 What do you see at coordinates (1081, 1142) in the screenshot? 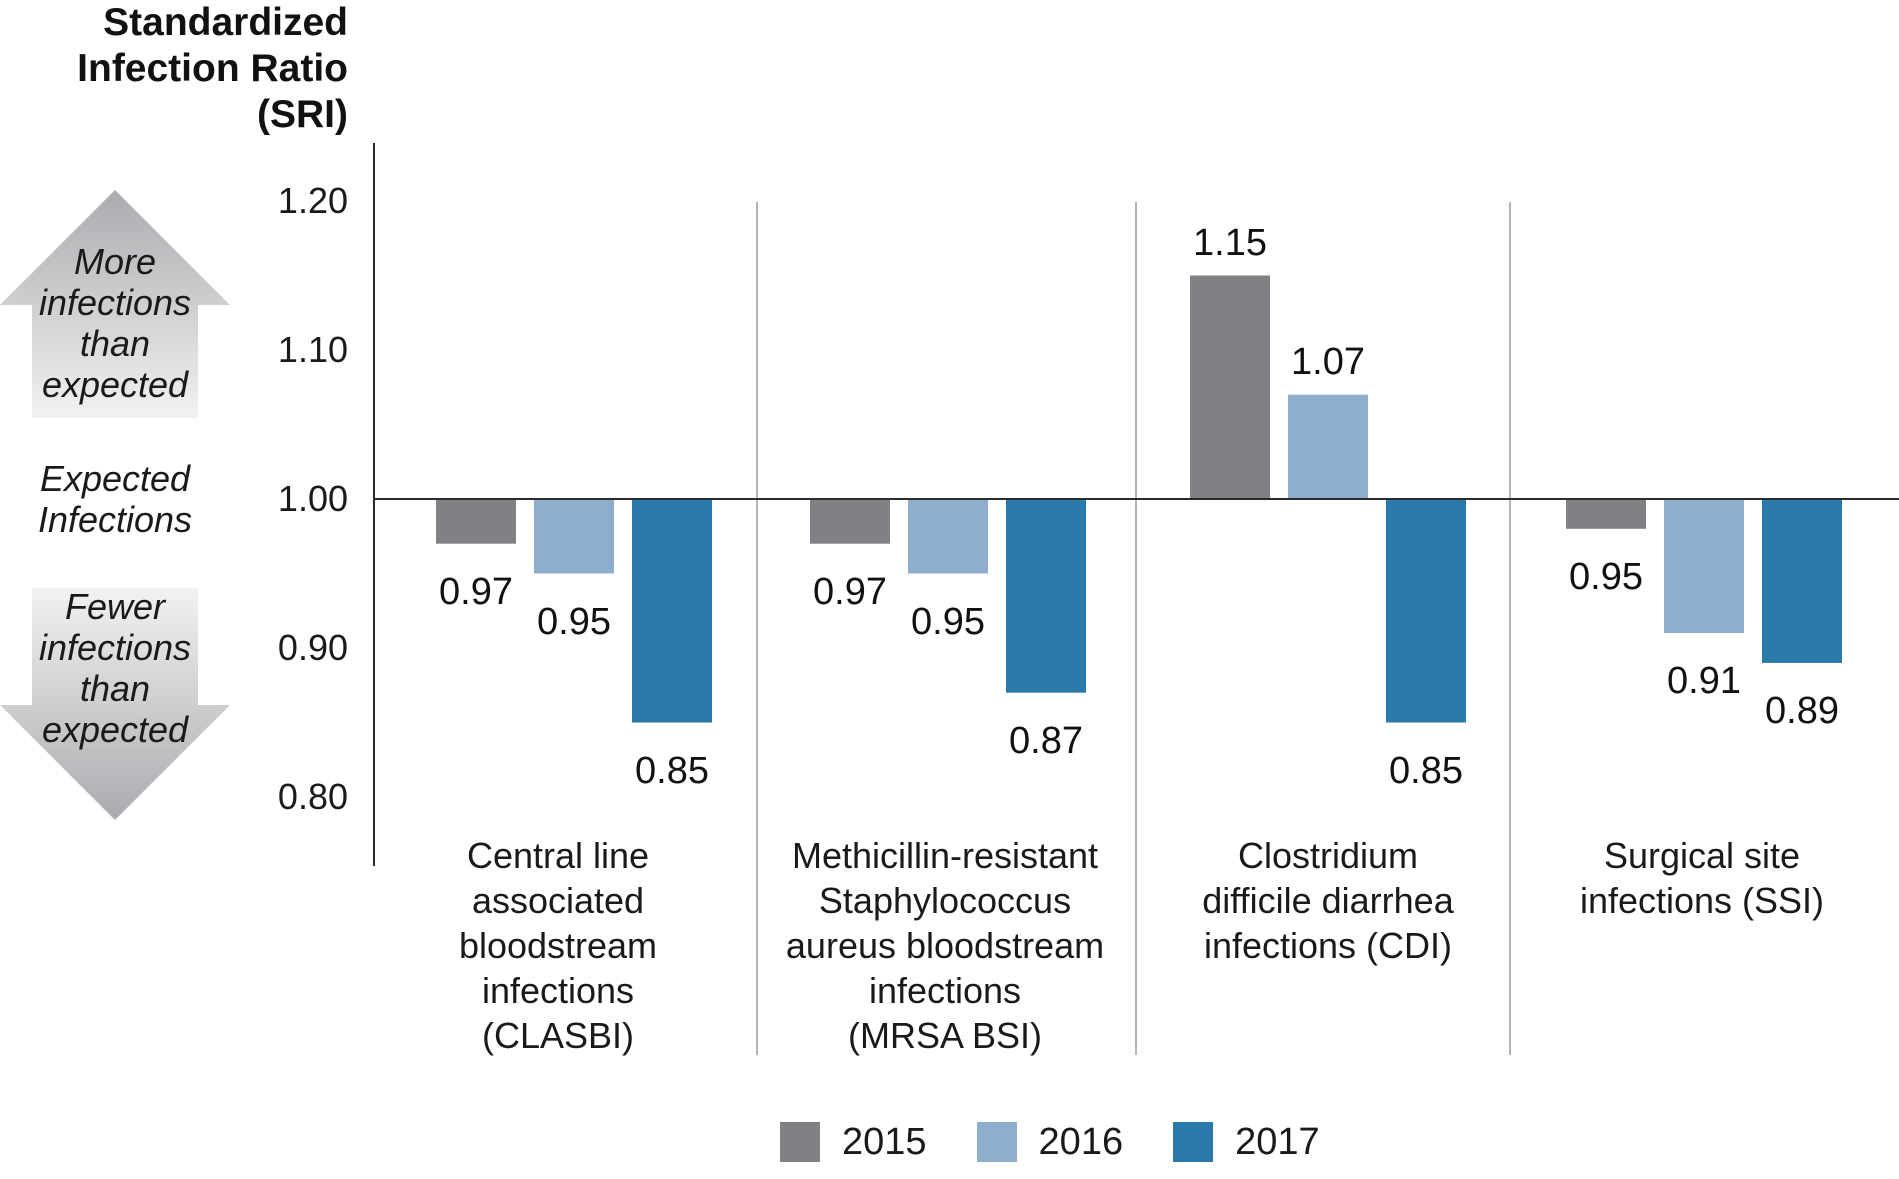
I see `legend-label: 2016` at bounding box center [1081, 1142].